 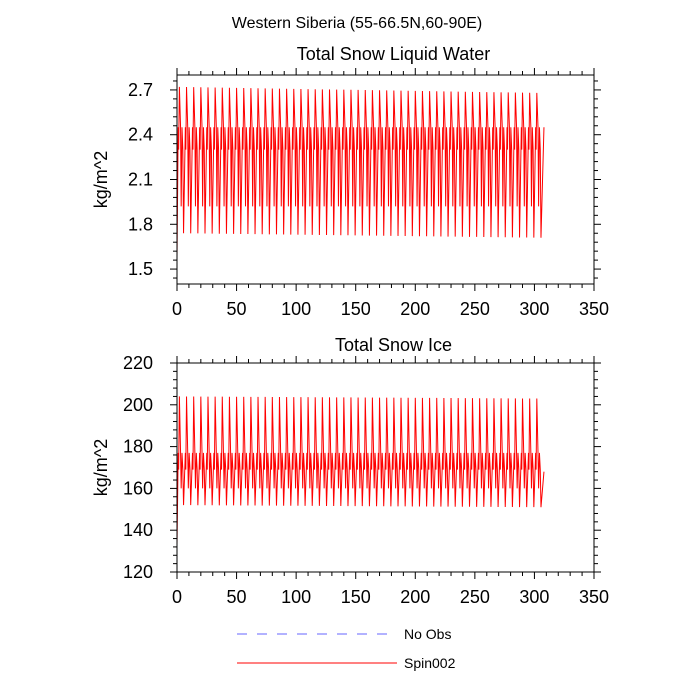 What do you see at coordinates (393, 54) in the screenshot?
I see `chart-title: Total Snow Liquid Water` at bounding box center [393, 54].